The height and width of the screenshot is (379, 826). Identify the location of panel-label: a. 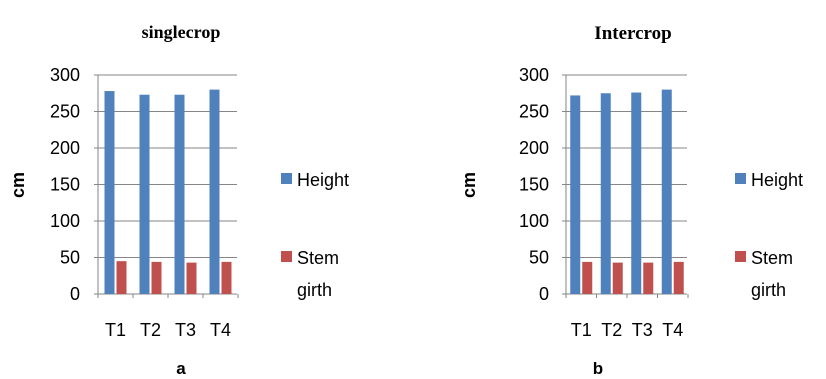
(181, 368).